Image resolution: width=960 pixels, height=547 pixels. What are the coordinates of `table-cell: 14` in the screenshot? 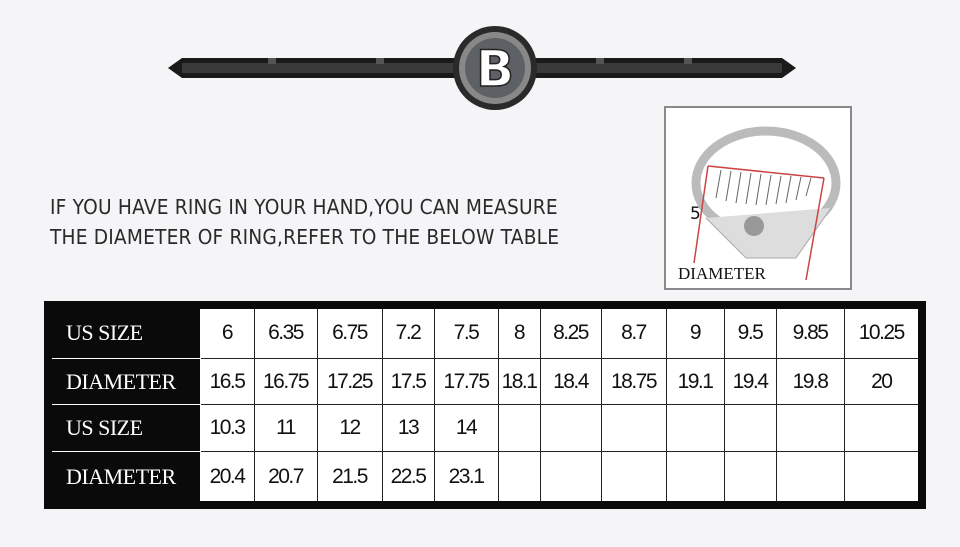 It's located at (466, 428).